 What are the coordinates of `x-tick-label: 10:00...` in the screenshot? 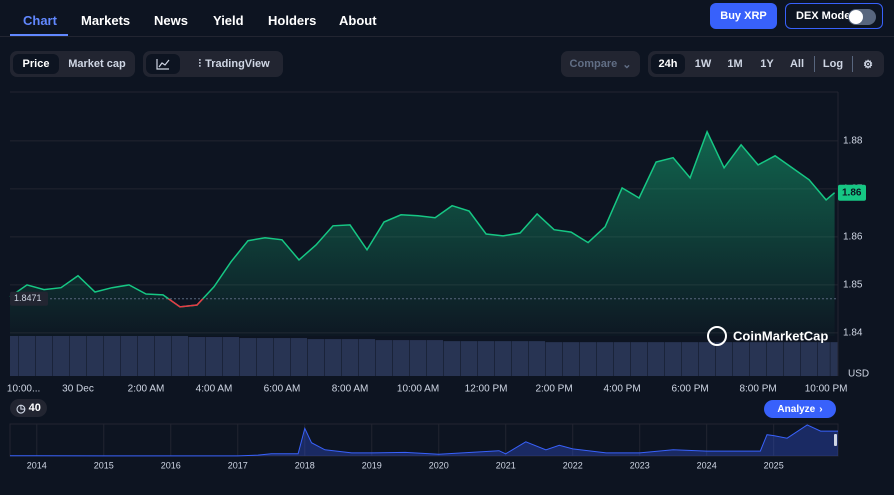 It's located at (23, 389).